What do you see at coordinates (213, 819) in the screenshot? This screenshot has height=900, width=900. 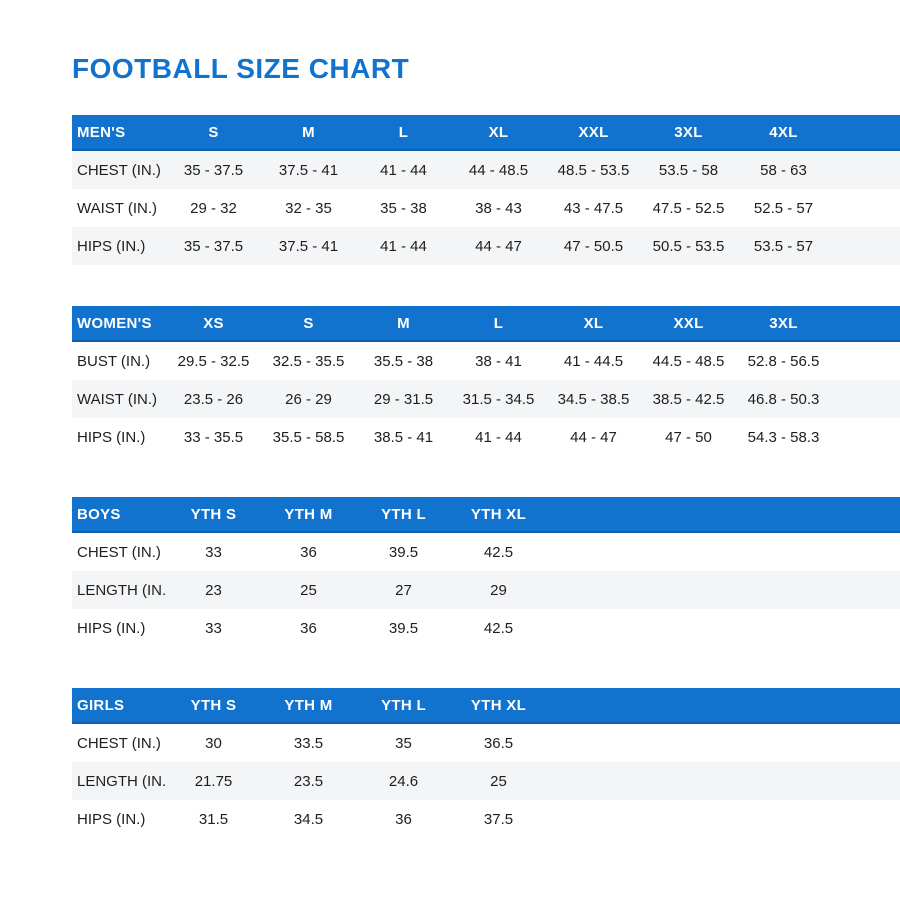 I see `value-cell: 31.5` at bounding box center [213, 819].